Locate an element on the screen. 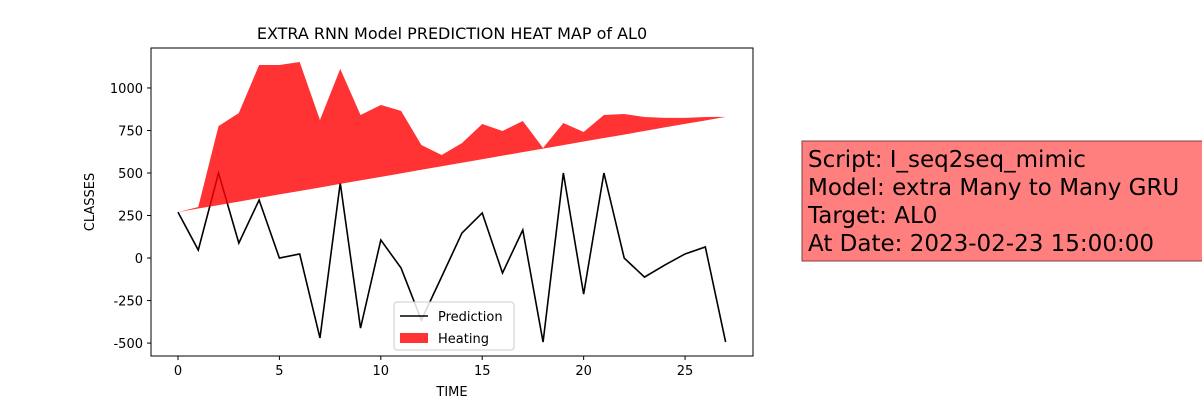 The height and width of the screenshot is (400, 1202). annotation-line: Script: I_seq2seq_mimic is located at coordinates (947, 160).